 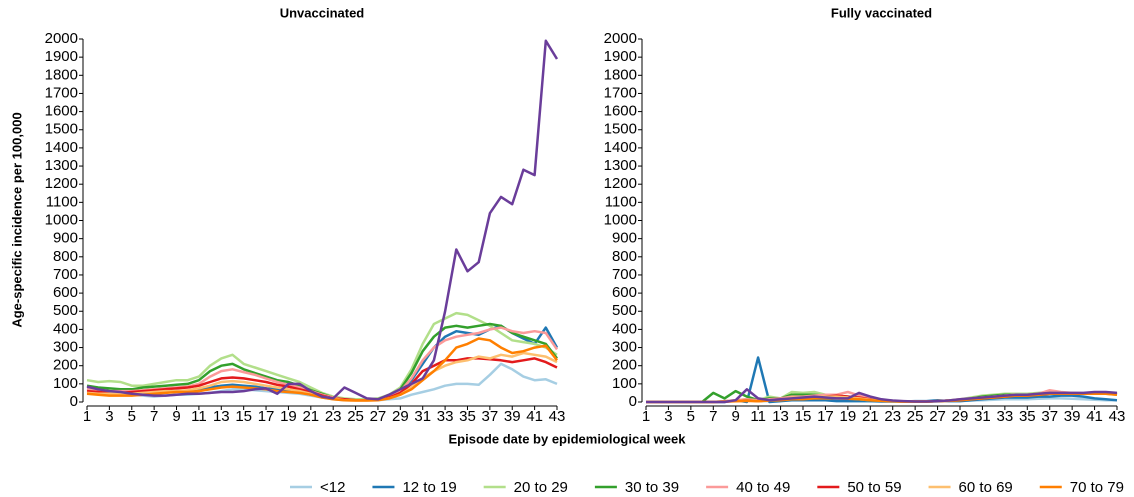 What do you see at coordinates (1097, 487) in the screenshot?
I see `legend-label: 70 to 79` at bounding box center [1097, 487].